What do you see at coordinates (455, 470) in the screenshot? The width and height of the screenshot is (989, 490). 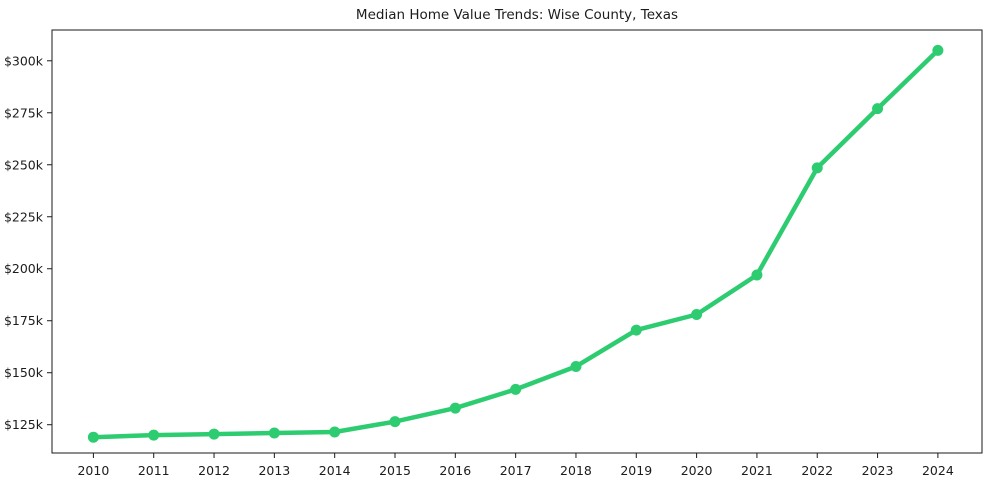 I see `x-tick-label: 2016` at bounding box center [455, 470].